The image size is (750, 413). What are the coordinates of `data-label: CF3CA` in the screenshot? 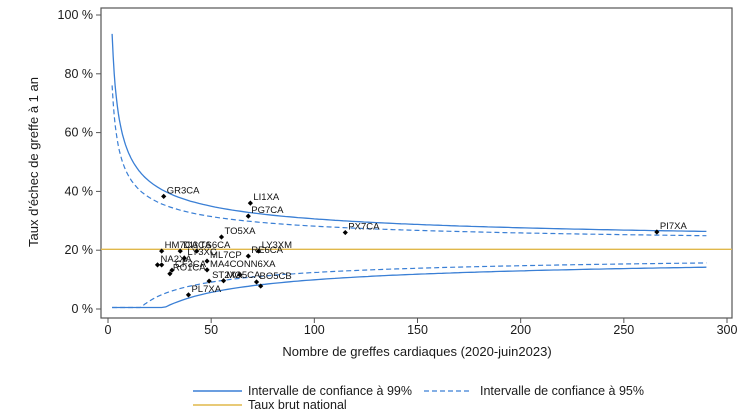 It's located at (191, 264).